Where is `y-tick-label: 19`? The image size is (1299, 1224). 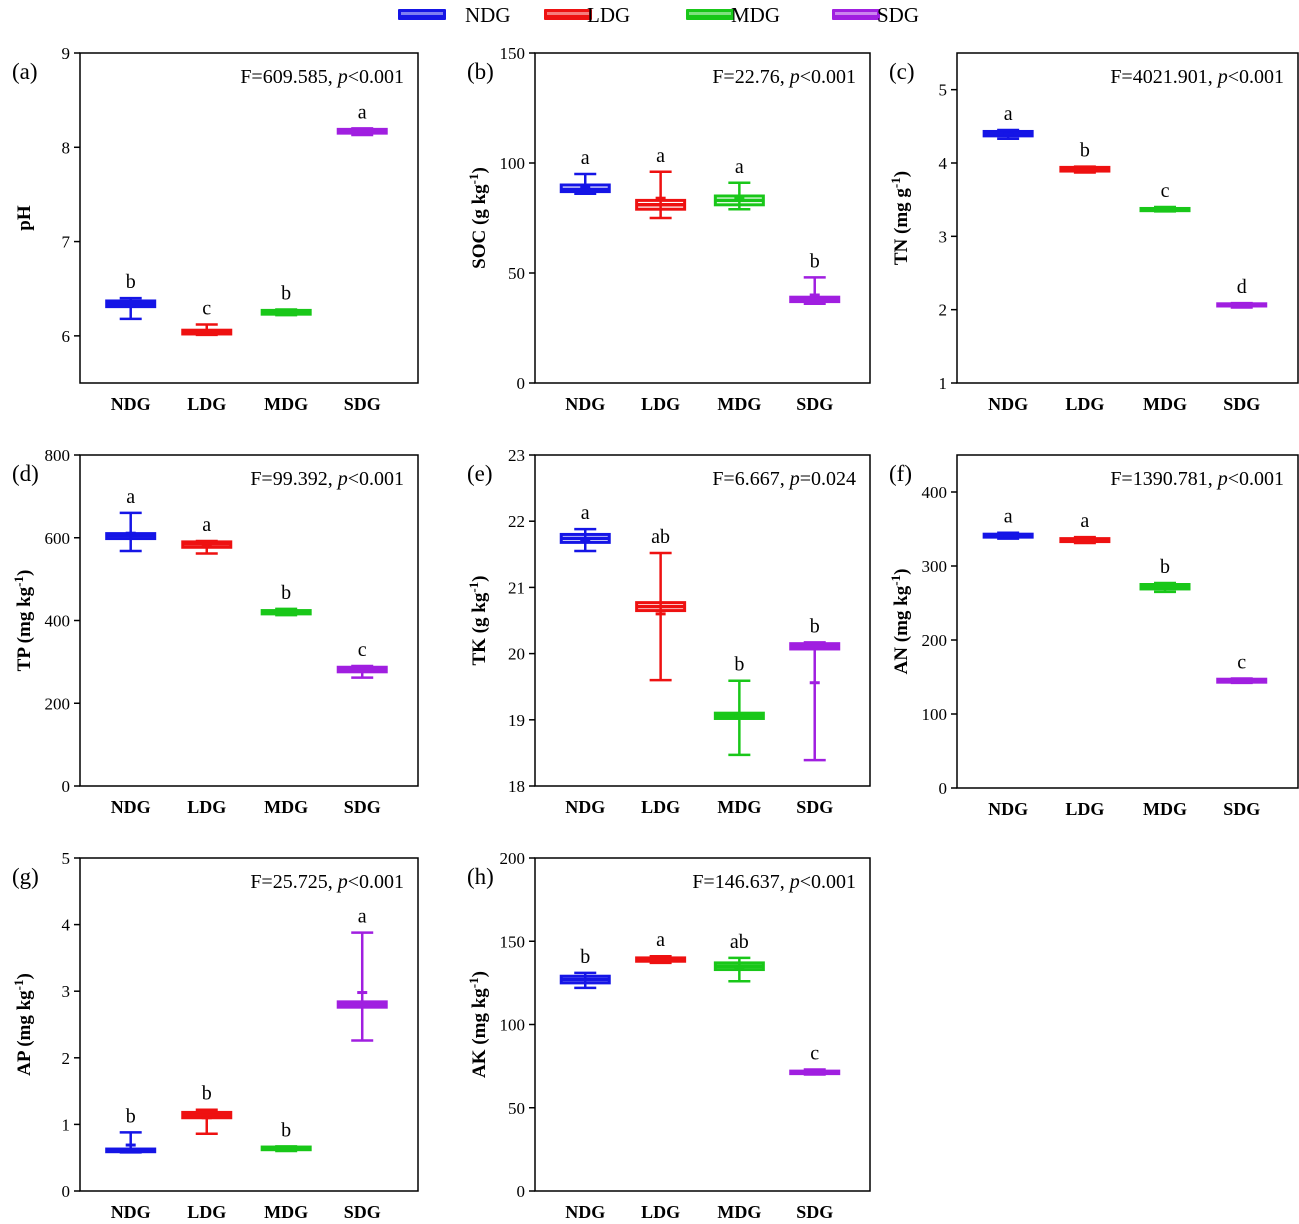 y-tick-label: 19 is located at coordinates (516, 720).